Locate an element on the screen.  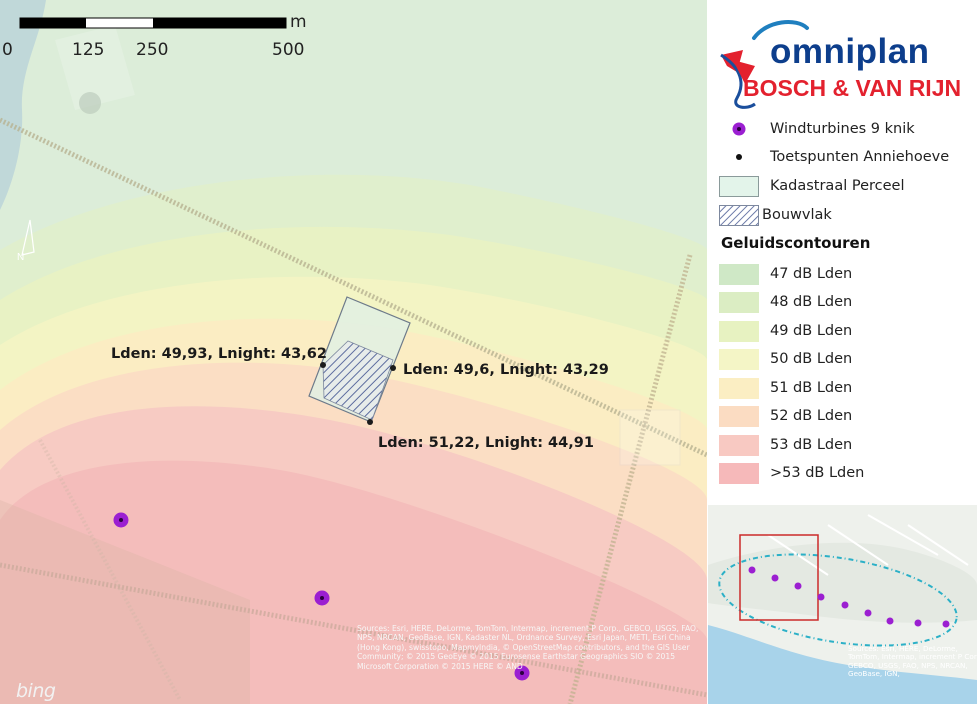
bouwvlak is located at coordinates (358, 380).